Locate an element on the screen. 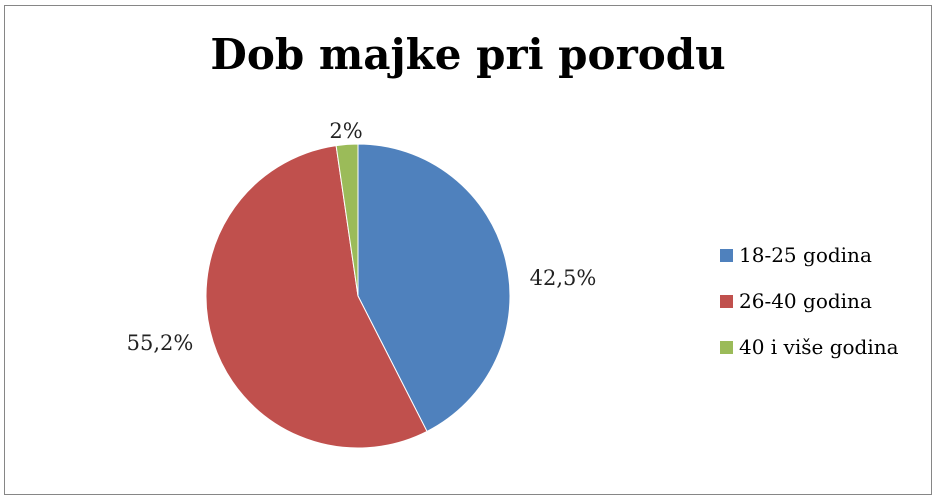  legend-label: 26-40 godina is located at coordinates (805, 301).